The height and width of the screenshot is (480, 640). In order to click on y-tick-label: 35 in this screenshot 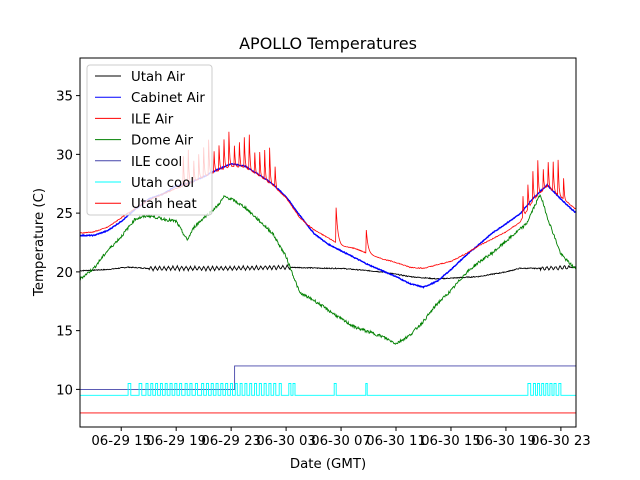, I will do `click(64, 97)`.